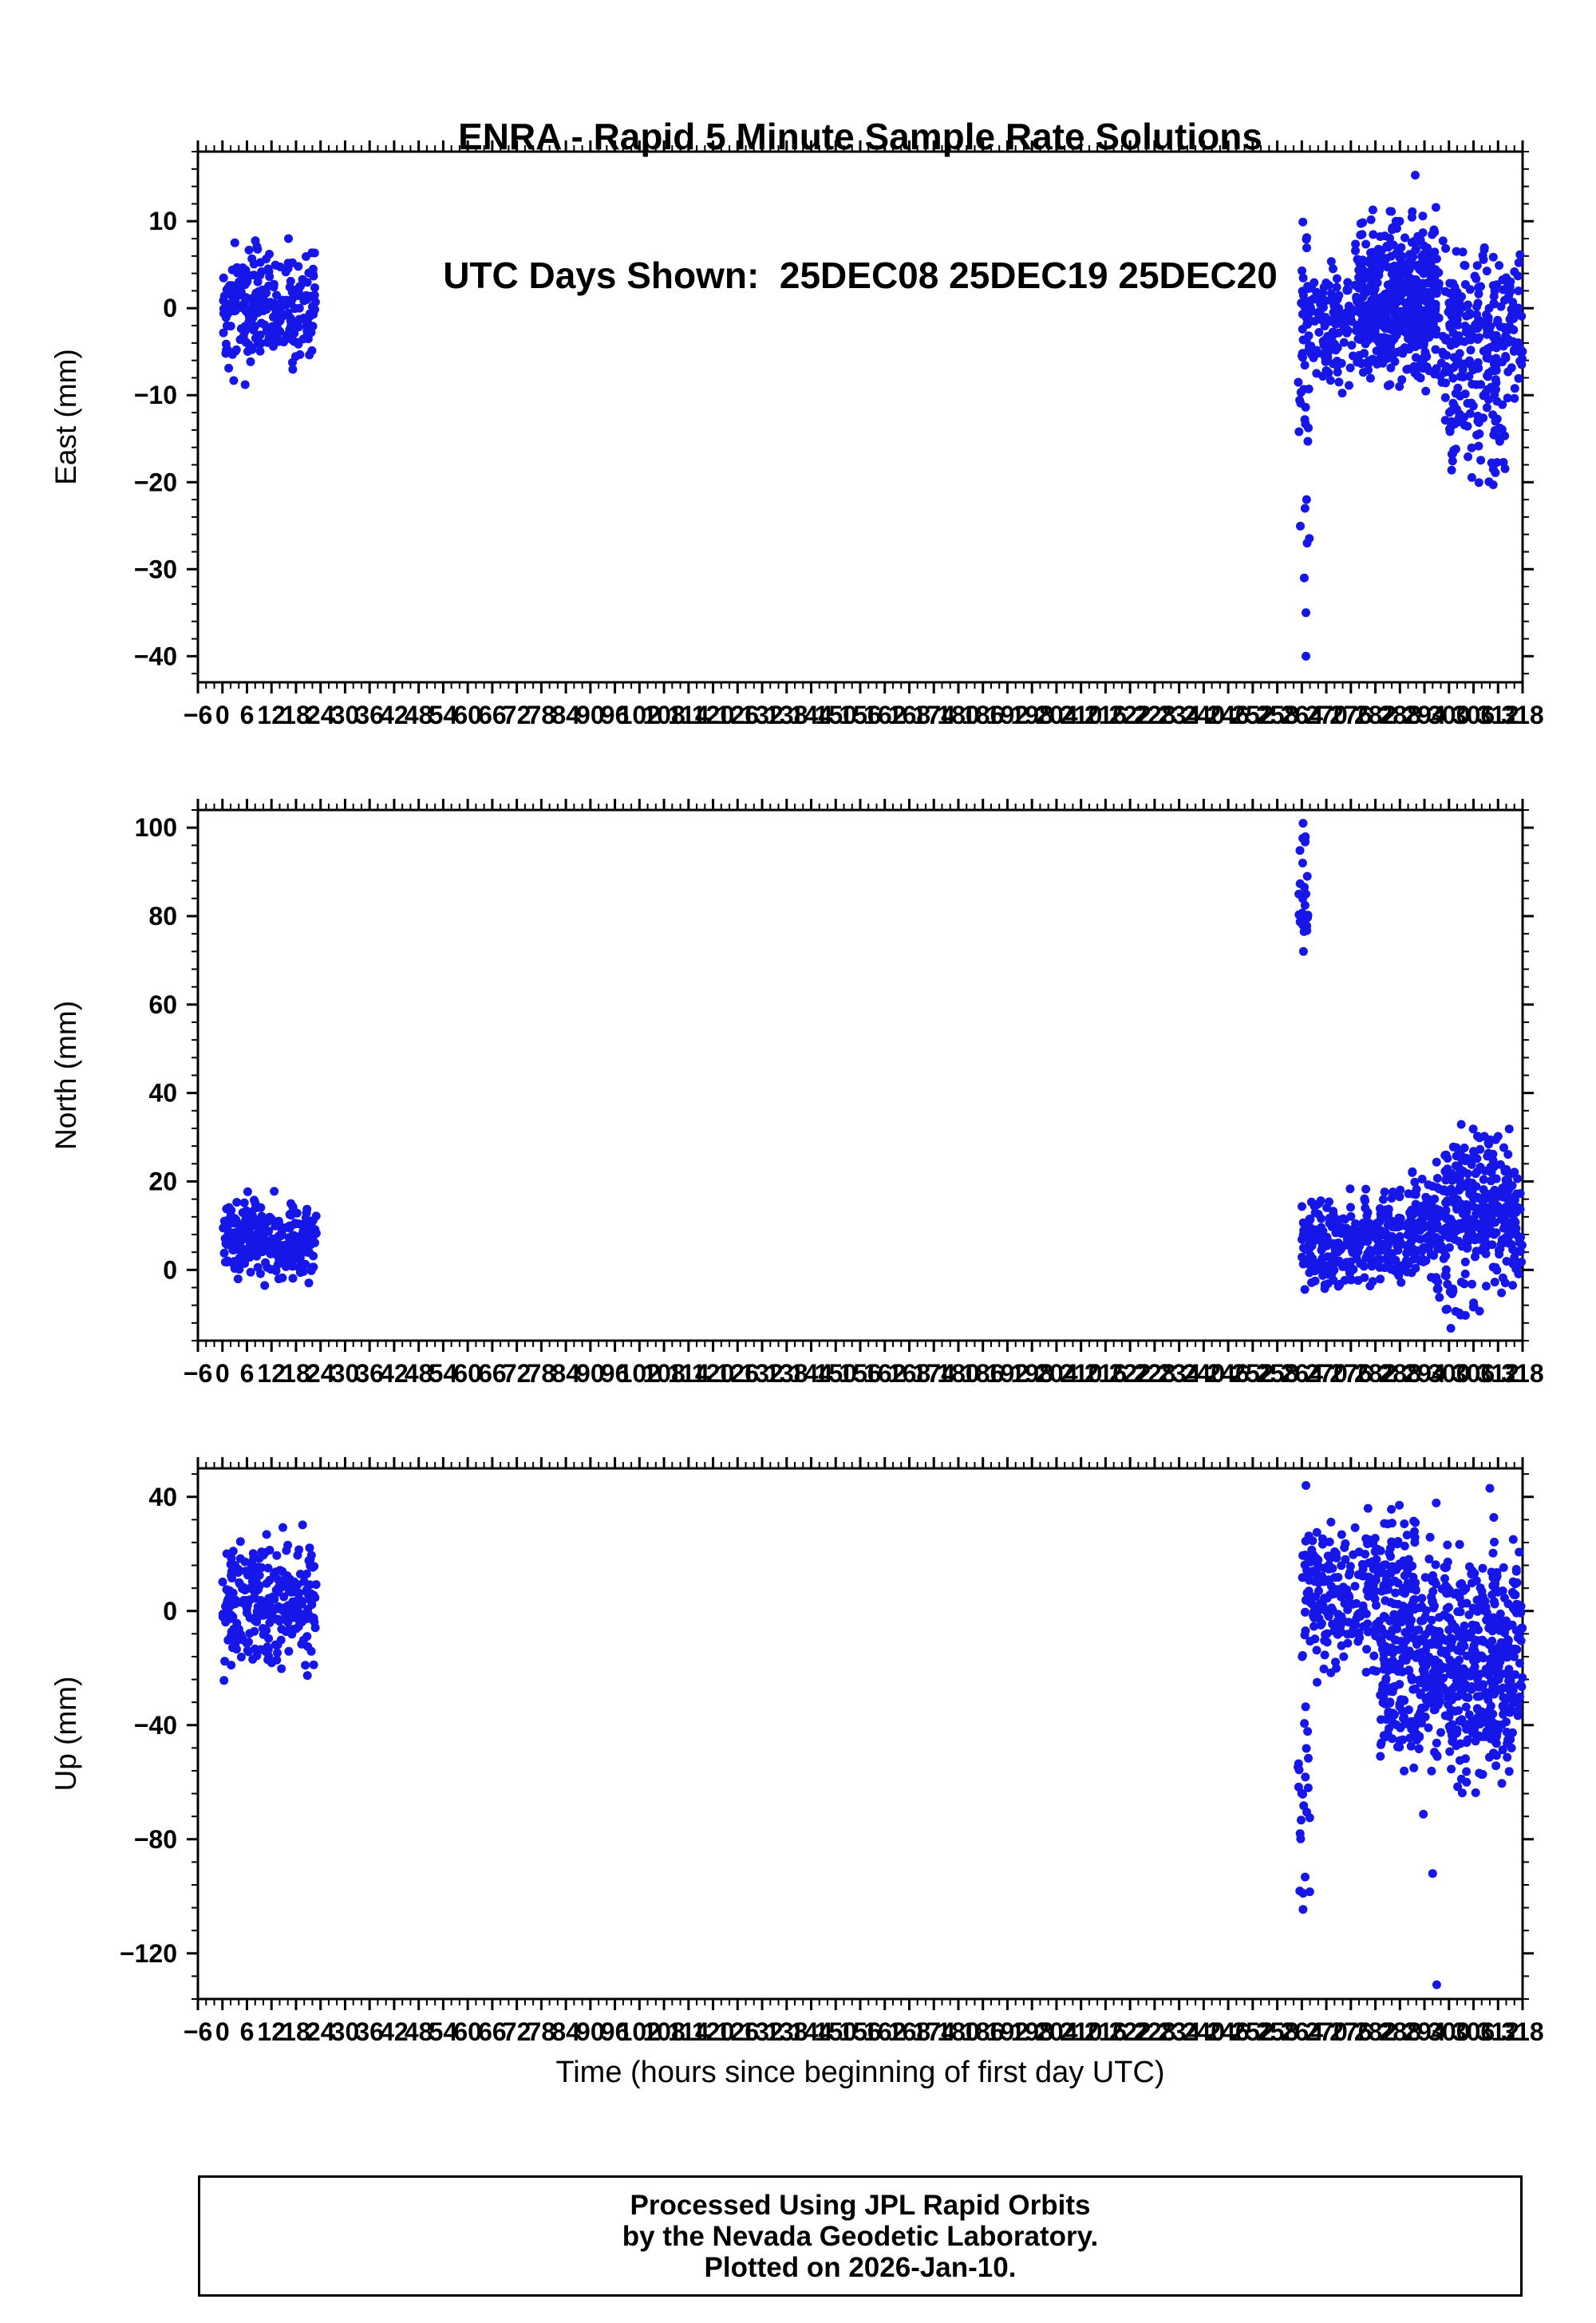 The image size is (1596, 2323). I want to click on x-tick-label: 18, so click(296, 715).